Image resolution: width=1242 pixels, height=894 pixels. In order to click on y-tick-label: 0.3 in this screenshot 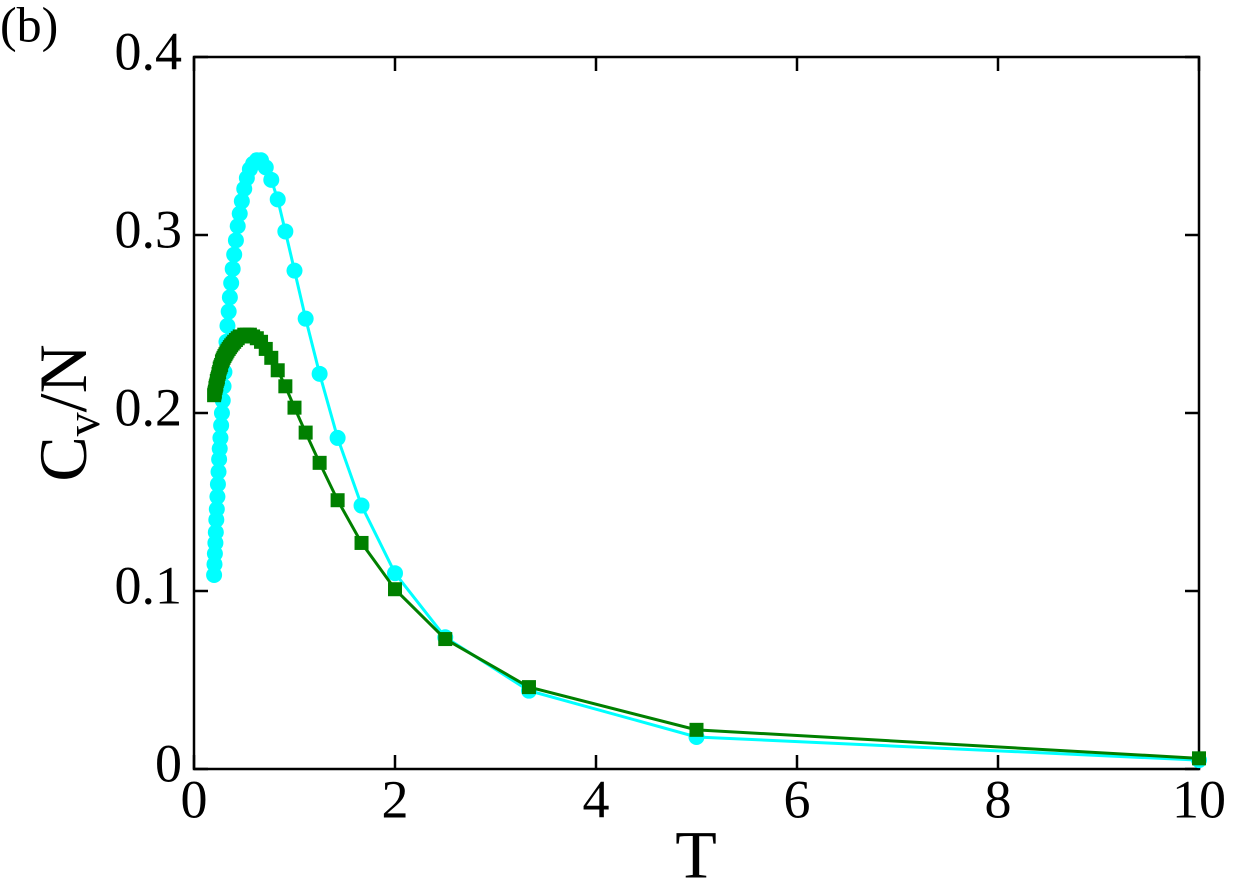, I will do `click(149, 229)`.